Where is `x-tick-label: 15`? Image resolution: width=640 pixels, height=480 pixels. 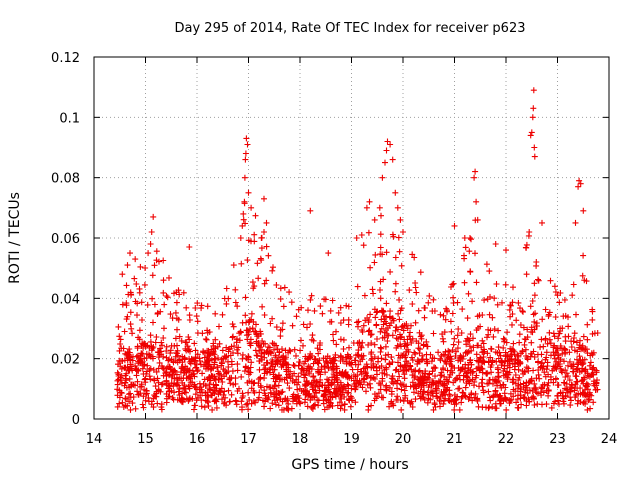
x-tick-label: 15 is located at coordinates (145, 439).